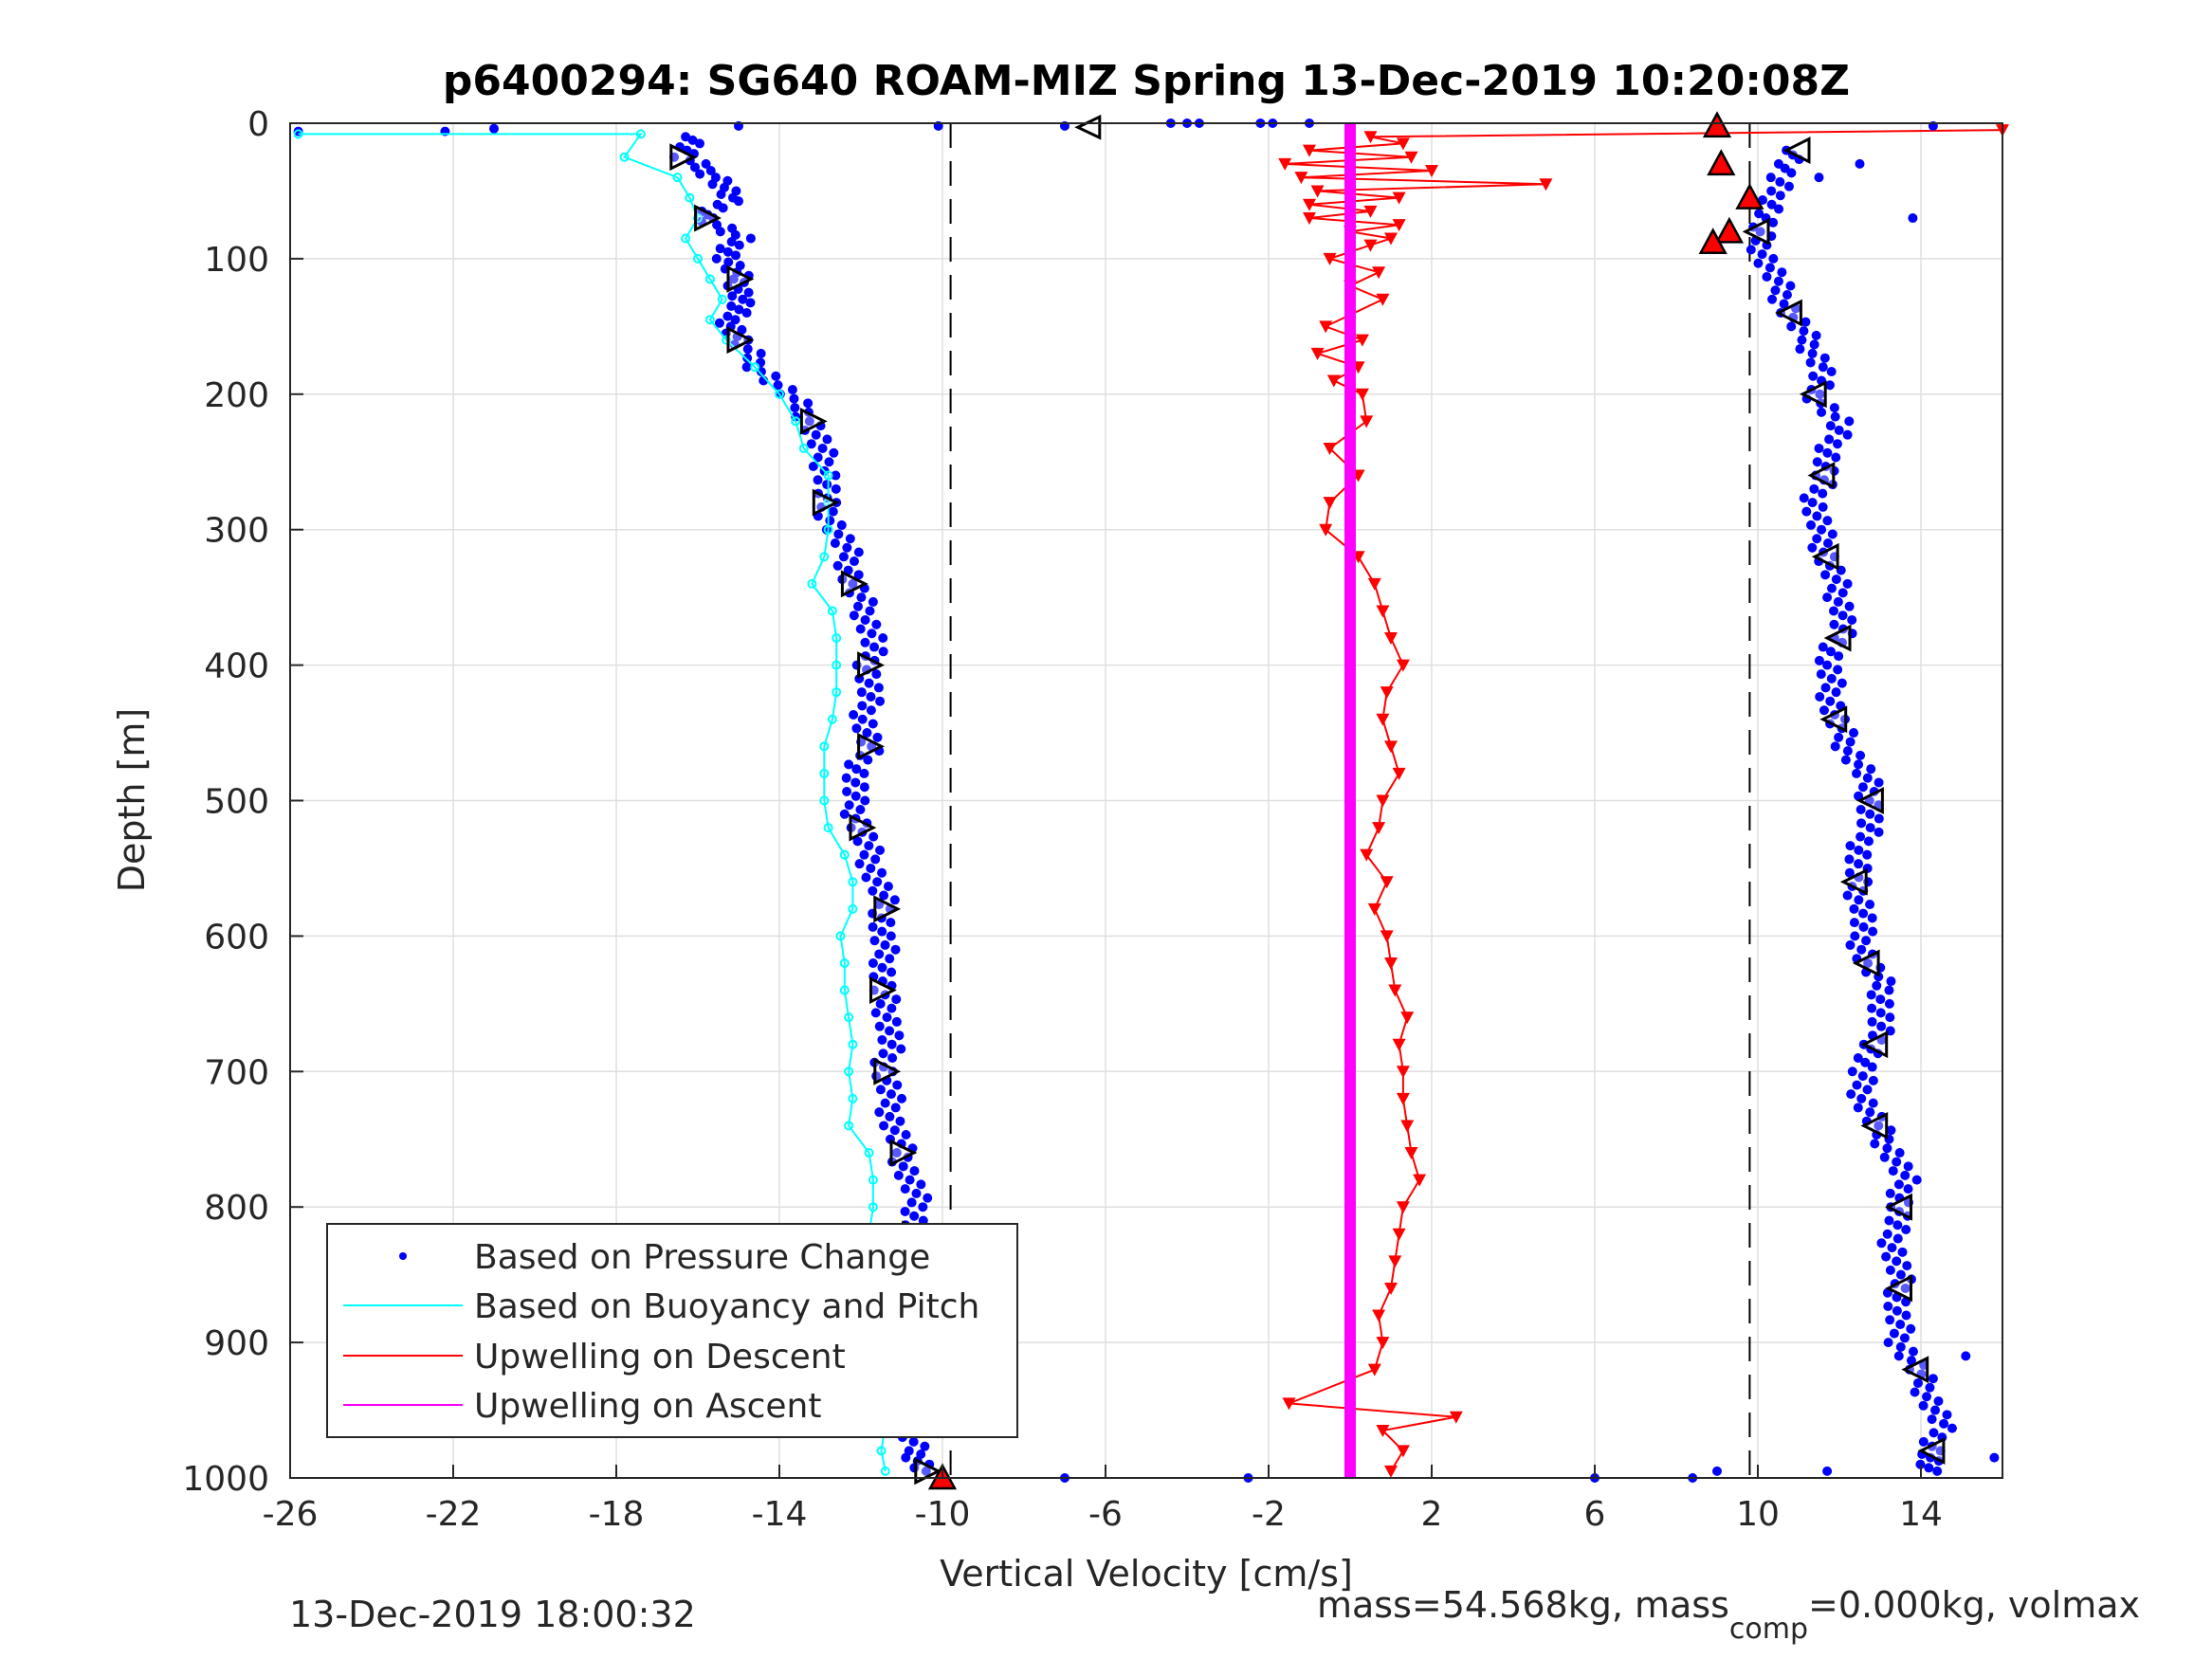 Image resolution: width=2212 pixels, height=1659 pixels. I want to click on y-tick-label: 300, so click(236, 531).